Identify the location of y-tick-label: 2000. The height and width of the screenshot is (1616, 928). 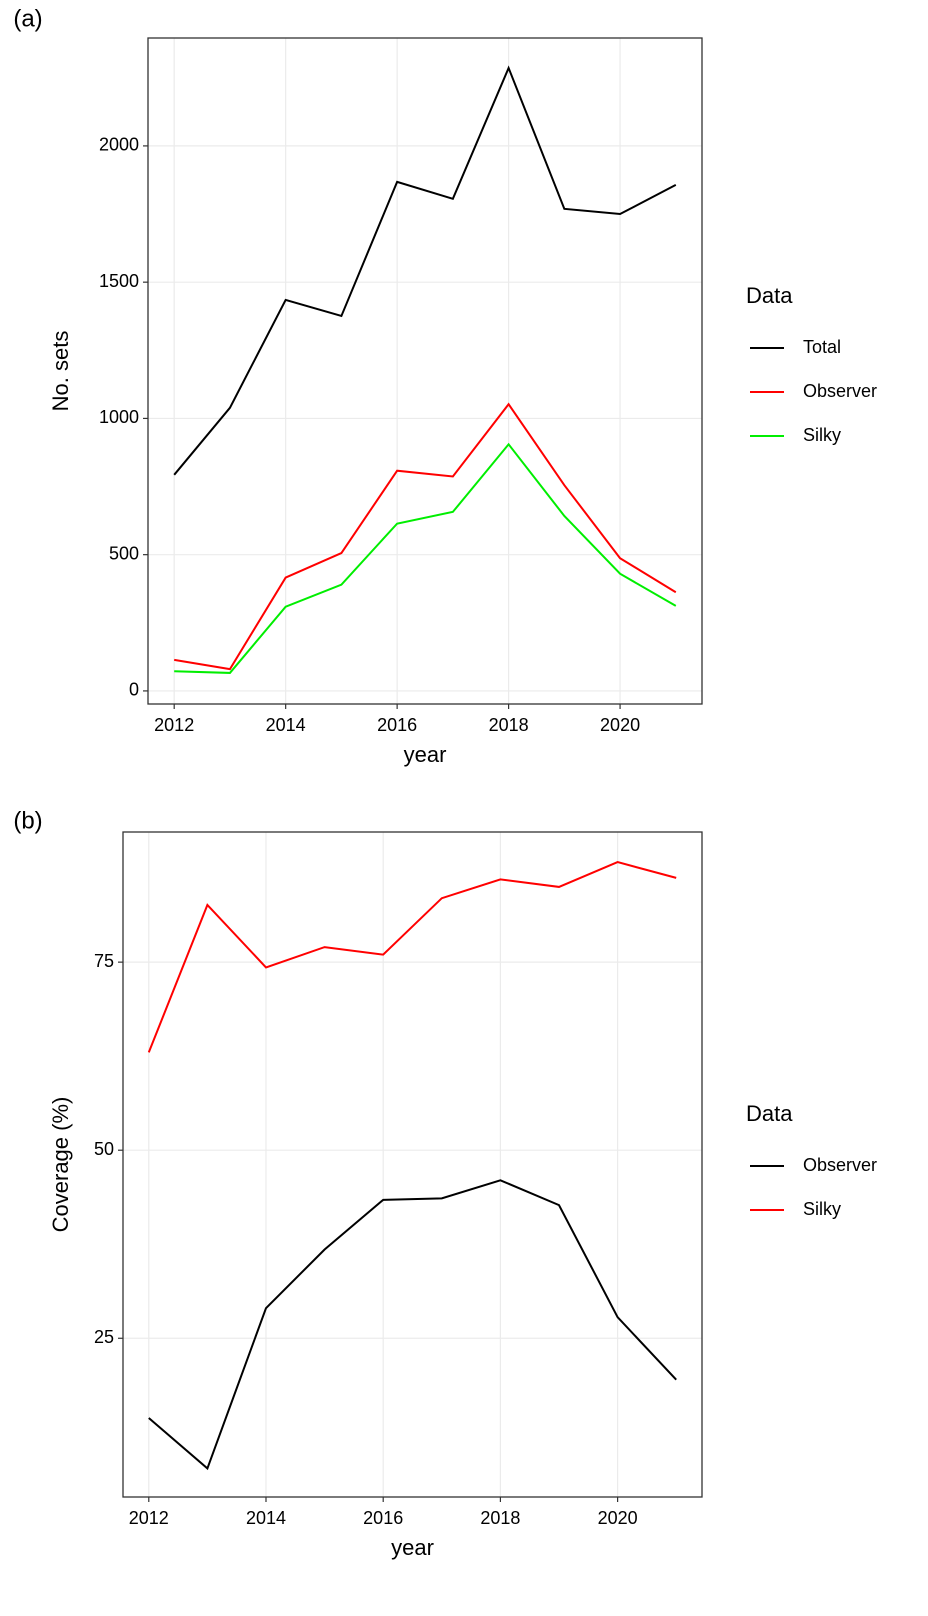
(119, 145).